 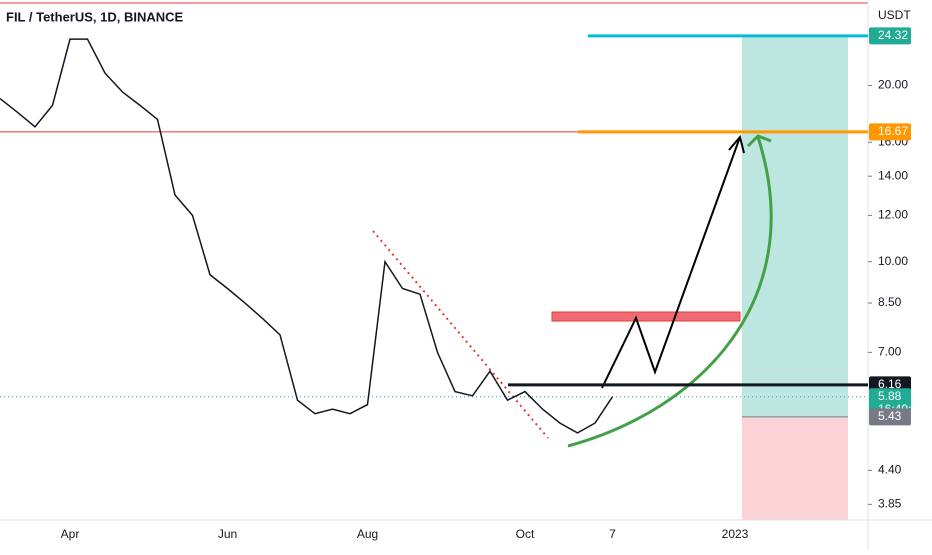 What do you see at coordinates (893, 85) in the screenshot?
I see `y-tick-label: 20.00` at bounding box center [893, 85].